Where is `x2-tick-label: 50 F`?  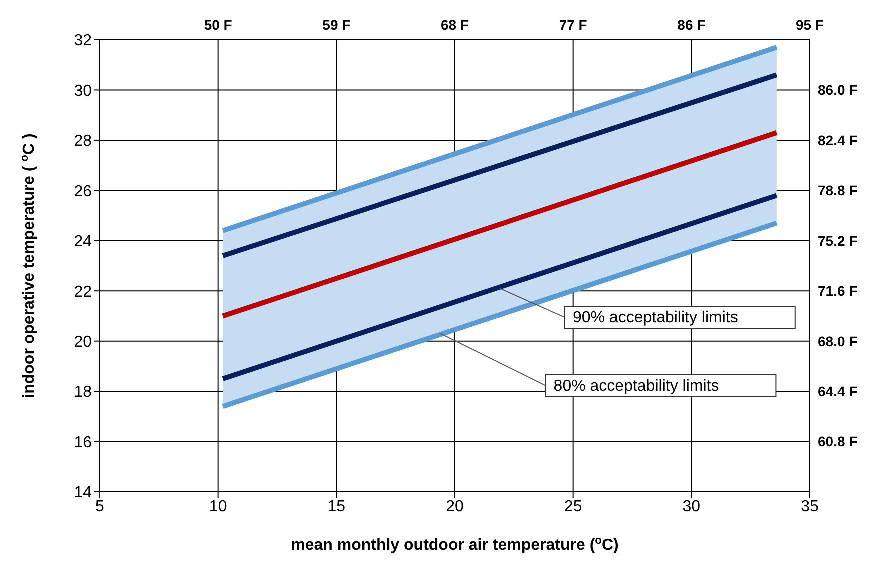
x2-tick-label: 50 F is located at coordinates (218, 25).